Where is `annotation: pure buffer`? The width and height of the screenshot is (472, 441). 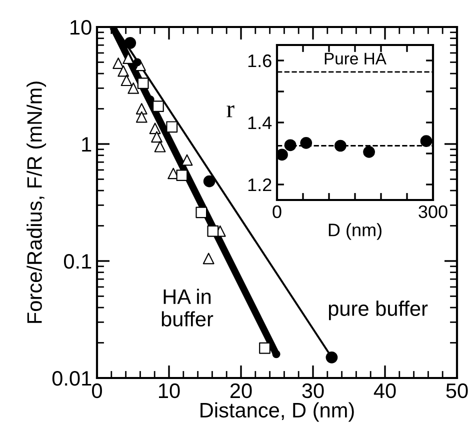 annotation: pure buffer is located at coordinates (378, 310).